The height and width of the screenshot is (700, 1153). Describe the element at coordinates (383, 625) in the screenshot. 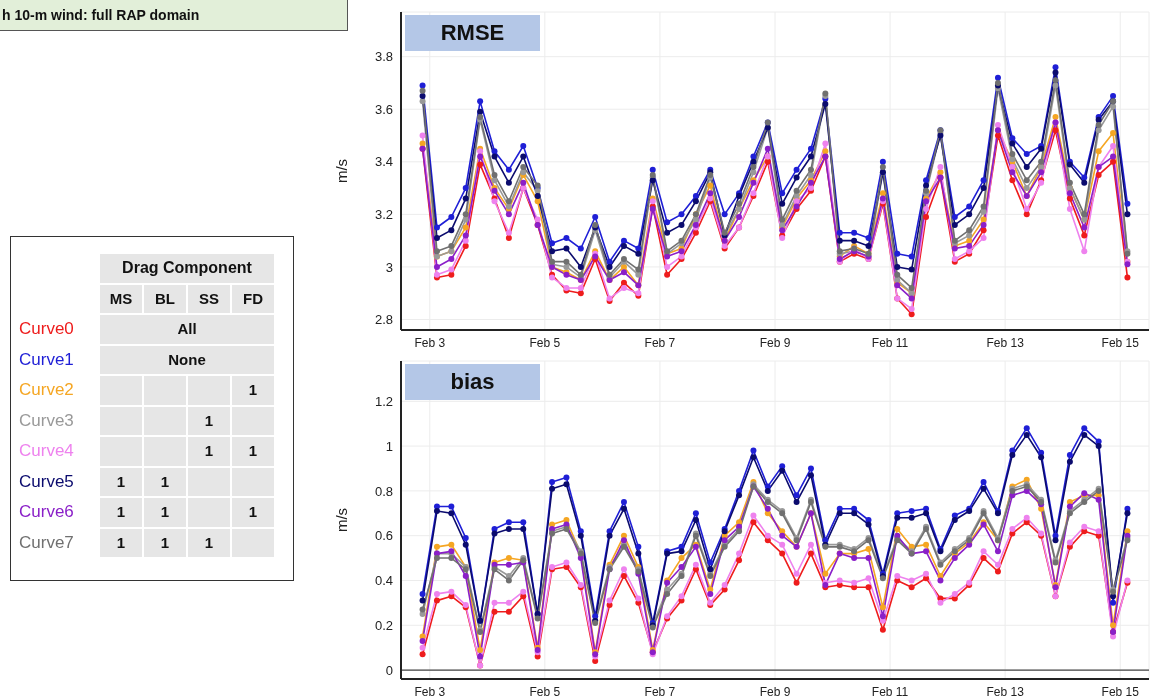

I see `y-tick-label: 0.2` at that location.